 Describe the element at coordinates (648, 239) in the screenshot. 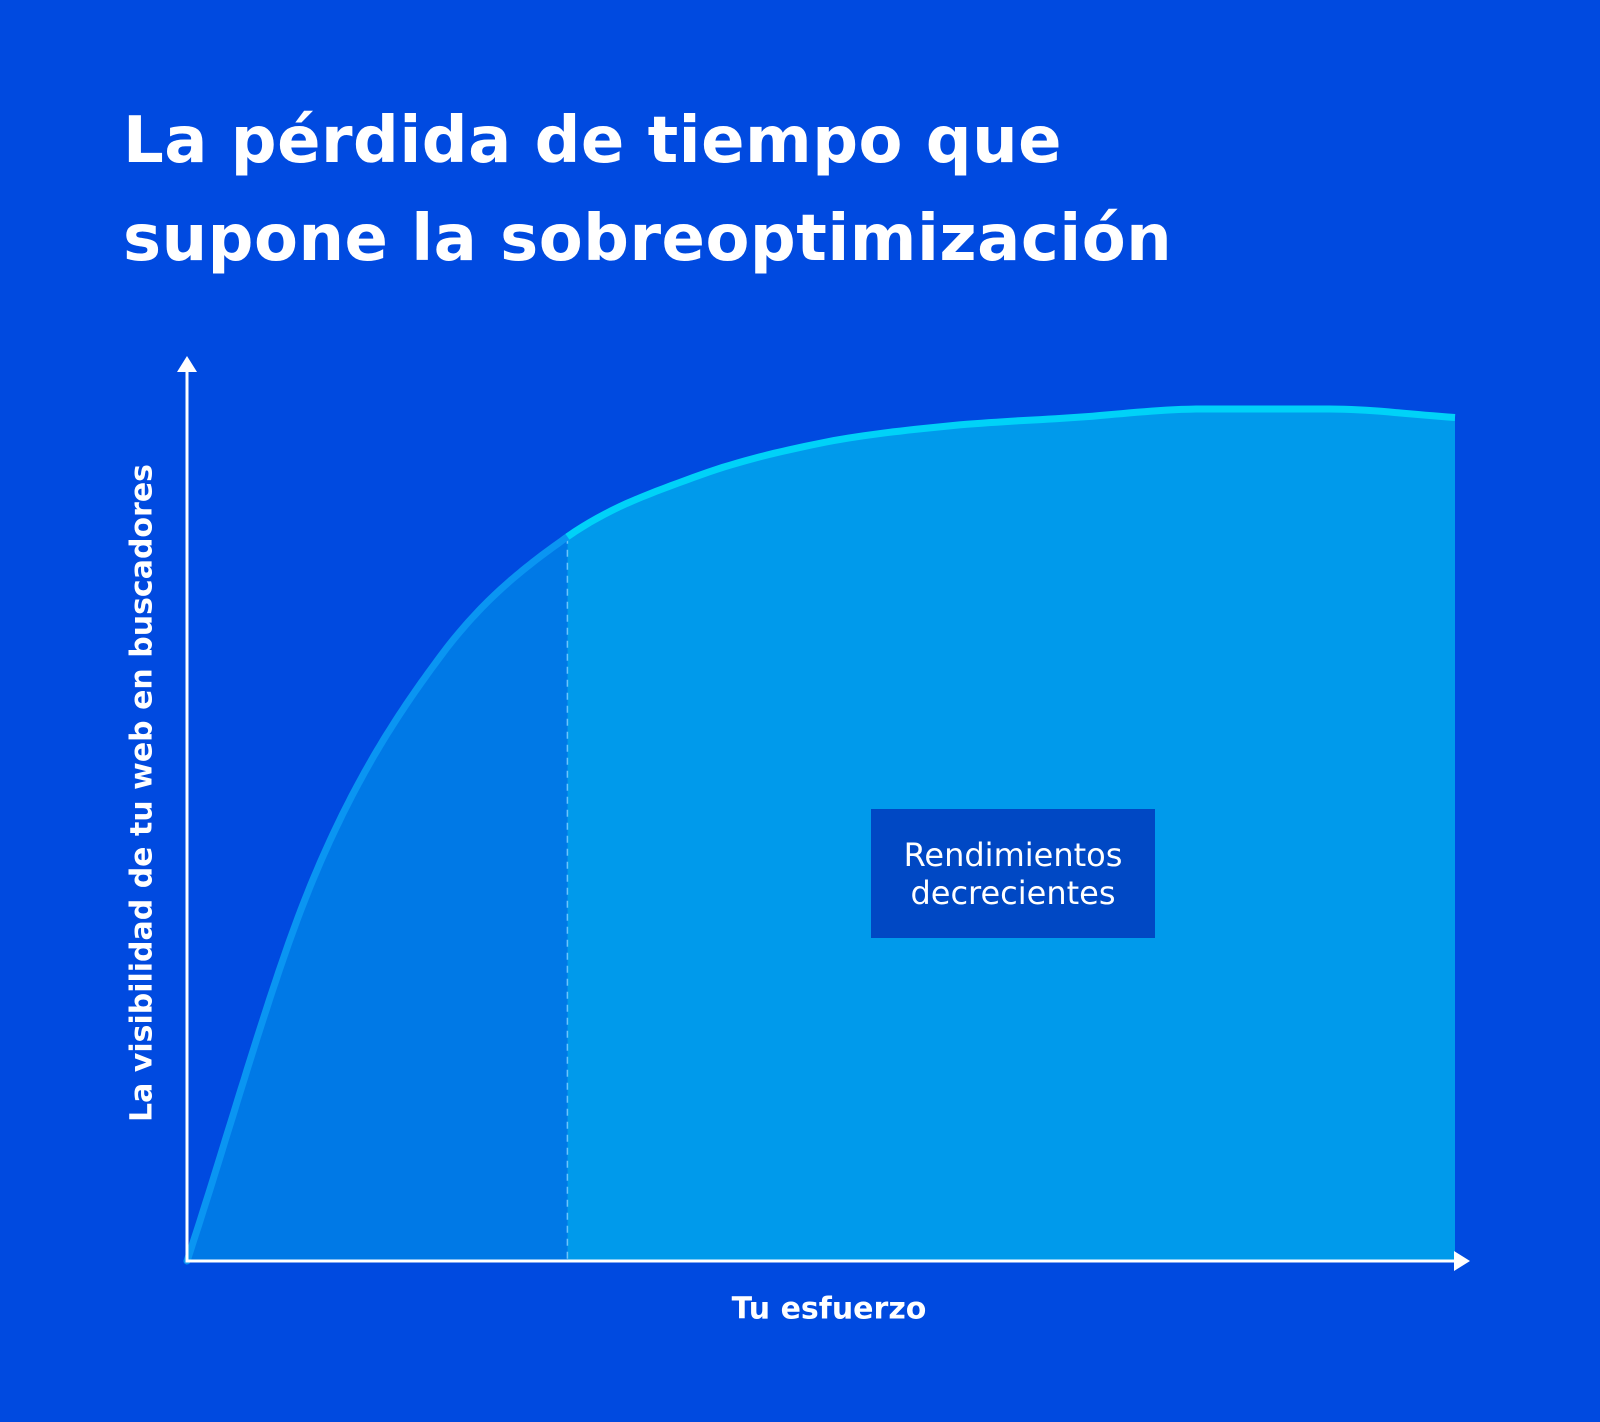

I see `chart-title-line-2: supone la sobreoptimización` at that location.